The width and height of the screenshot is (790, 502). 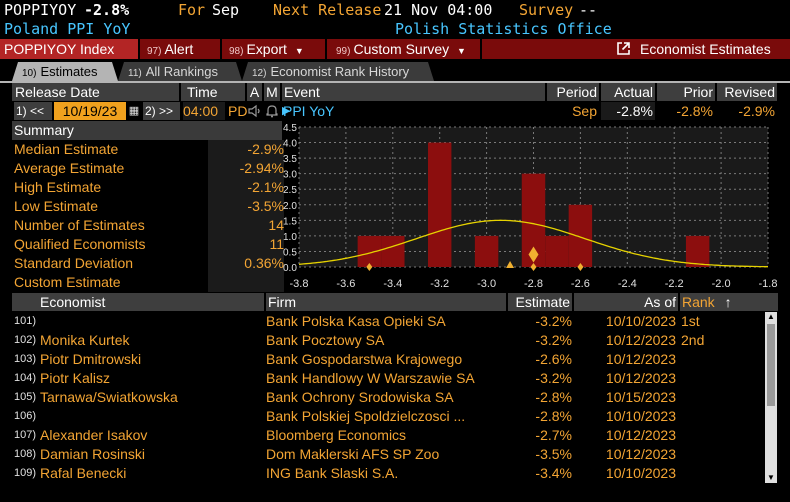 I want to click on custom-survey-dropdown-icon: ▼, so click(x=461, y=51).